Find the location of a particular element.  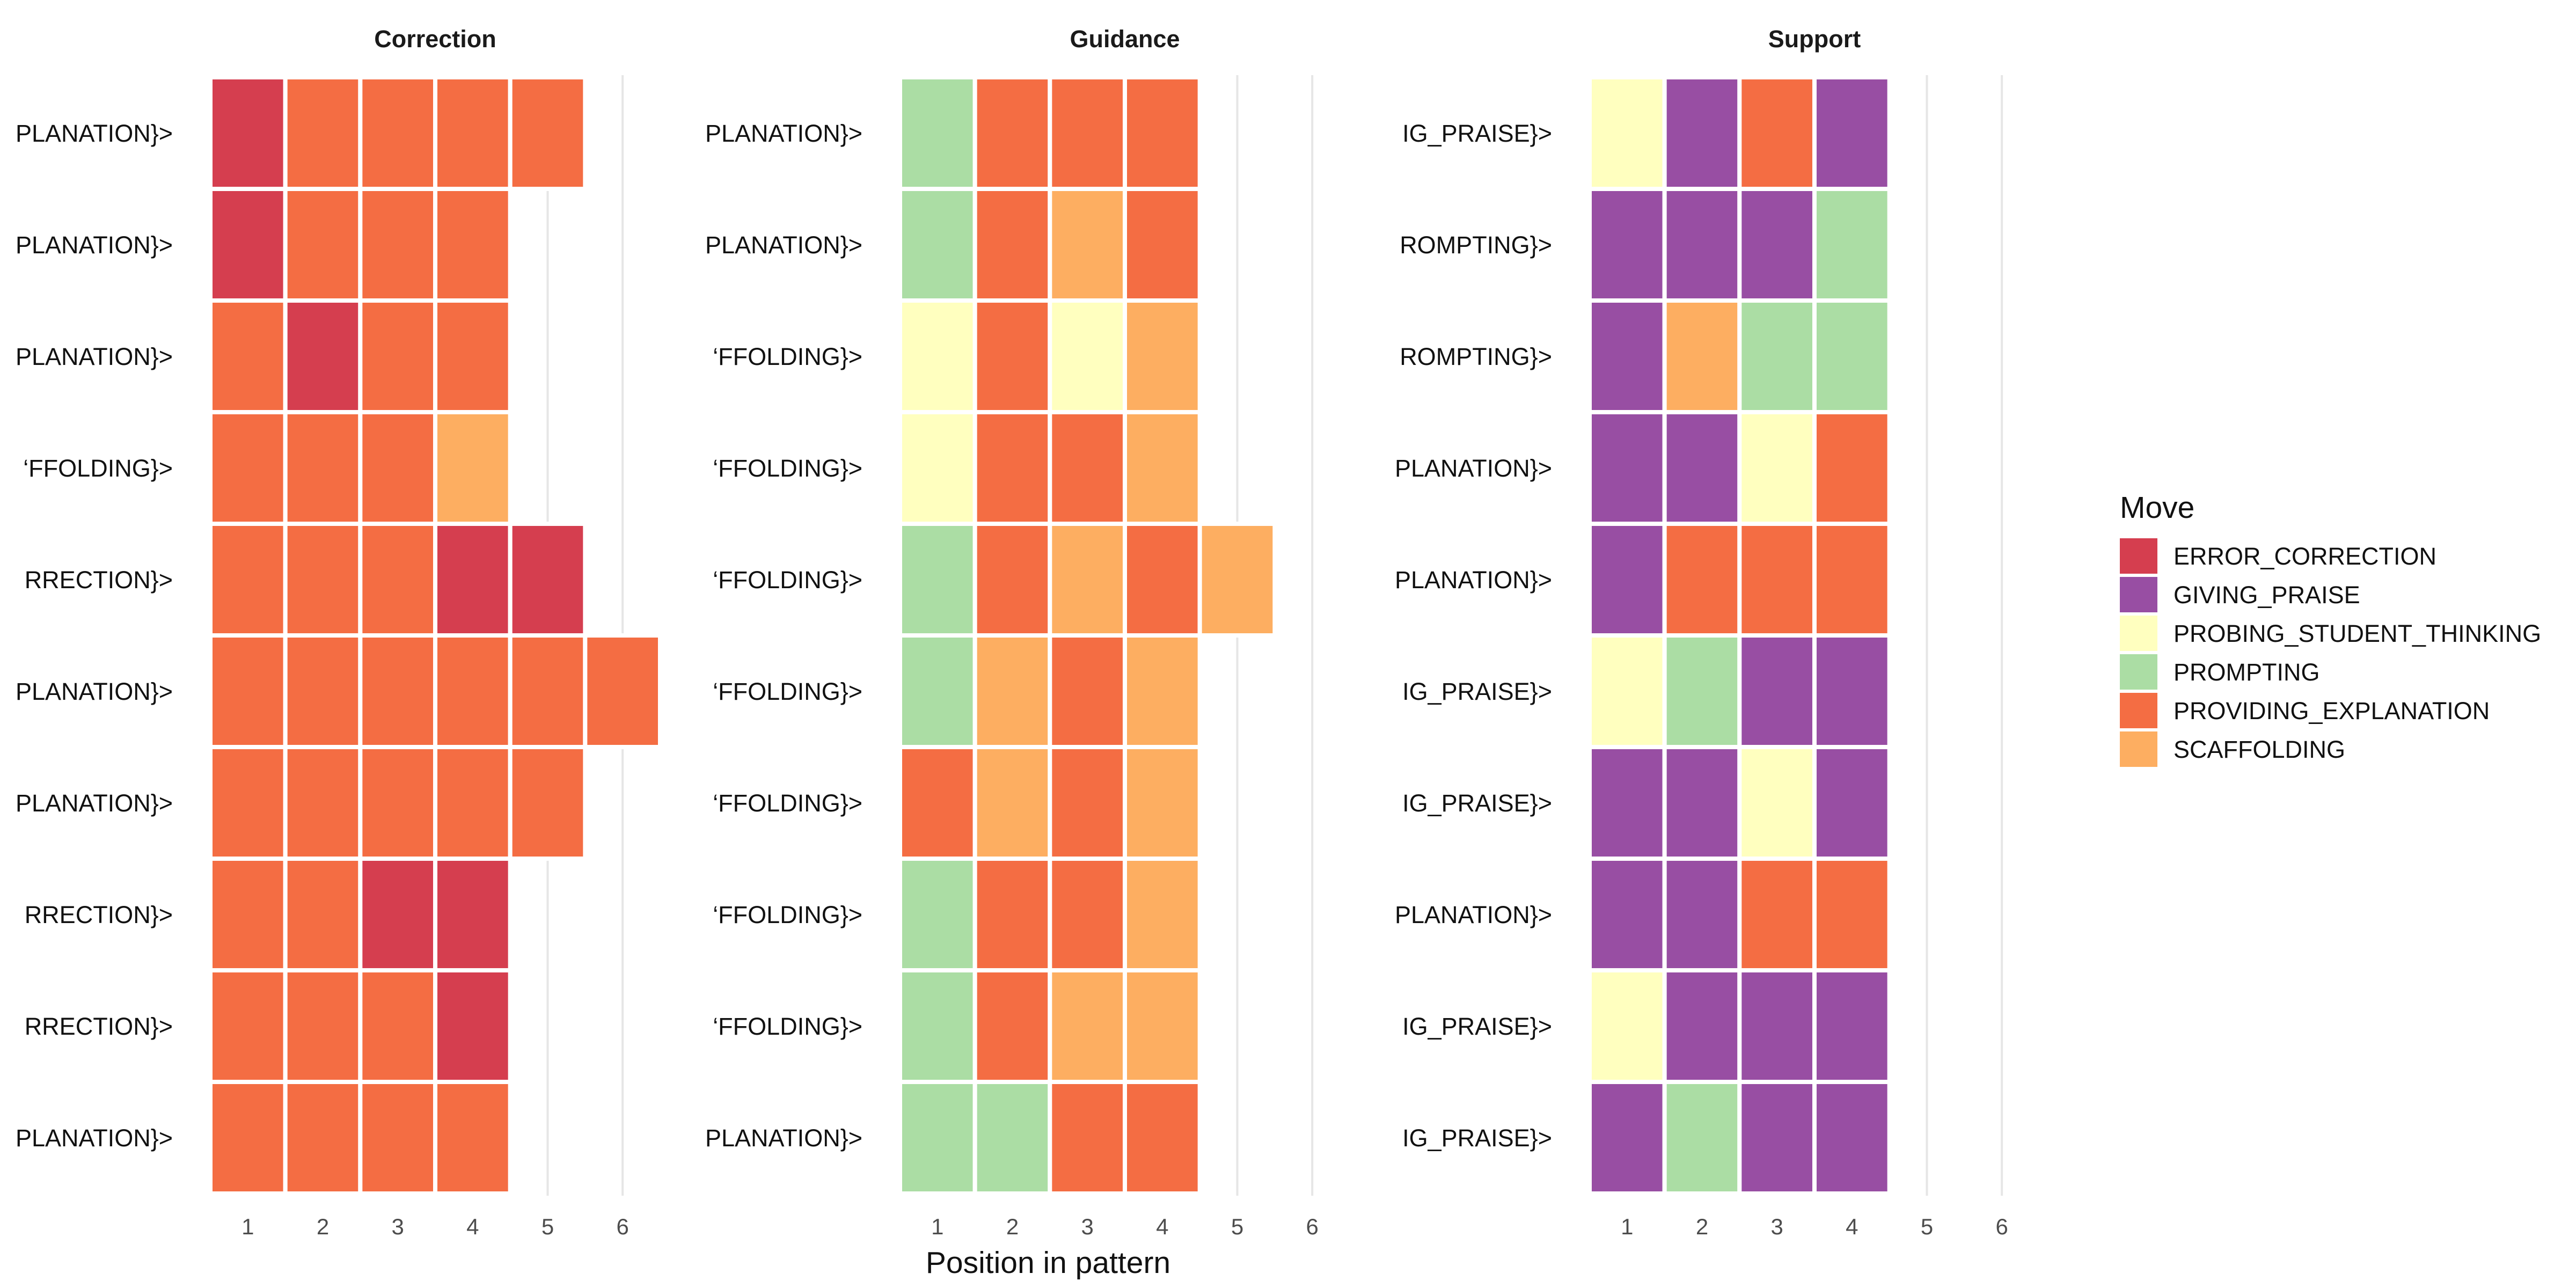

legend-label: ERROR_CORRECTION is located at coordinates (2305, 556).